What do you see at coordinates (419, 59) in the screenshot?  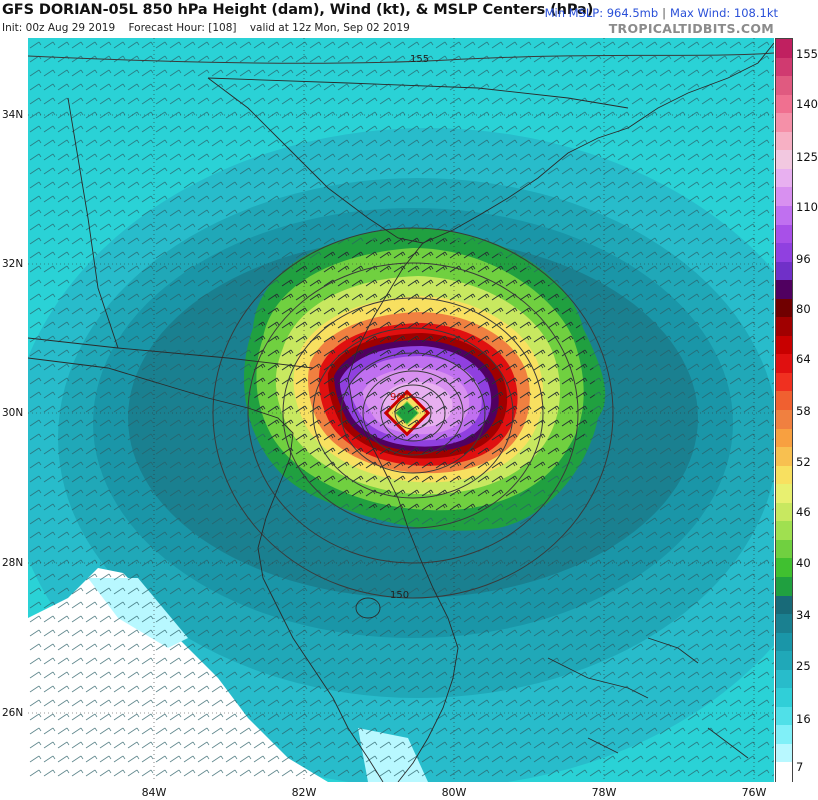 I see `contour-label-155: 155` at bounding box center [419, 59].